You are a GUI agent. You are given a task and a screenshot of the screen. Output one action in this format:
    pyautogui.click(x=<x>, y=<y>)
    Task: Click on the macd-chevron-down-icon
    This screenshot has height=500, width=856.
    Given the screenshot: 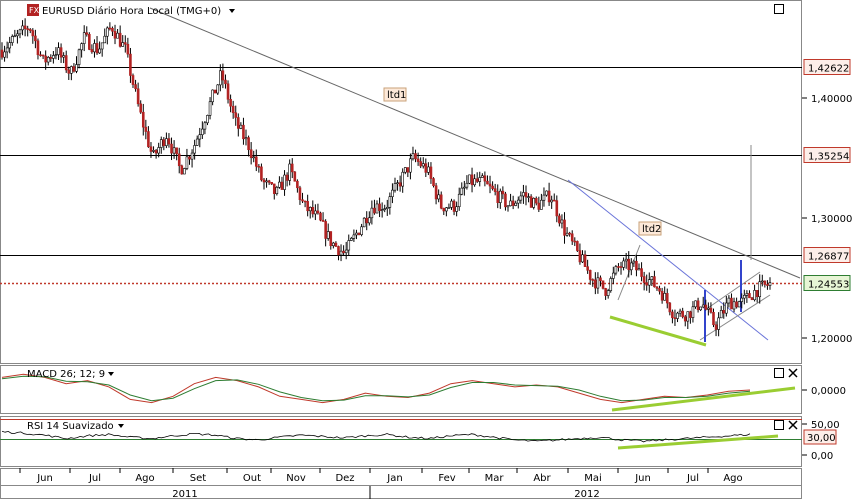 What is the action you would take?
    pyautogui.click(x=111, y=374)
    